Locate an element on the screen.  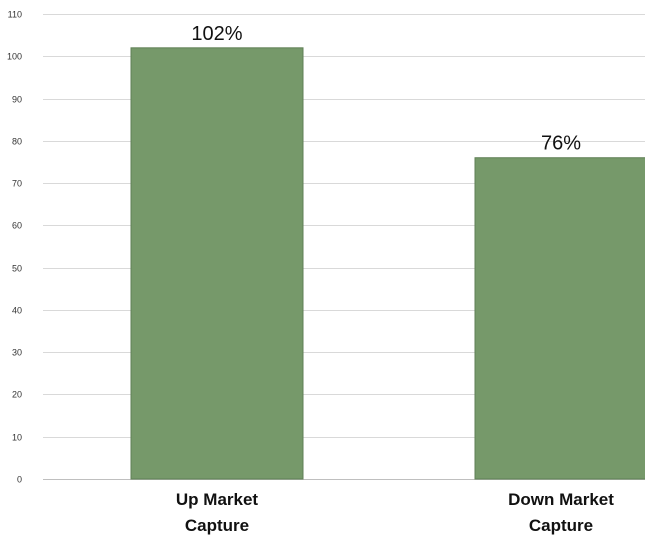
y-tick-label: 70 is located at coordinates (17, 184).